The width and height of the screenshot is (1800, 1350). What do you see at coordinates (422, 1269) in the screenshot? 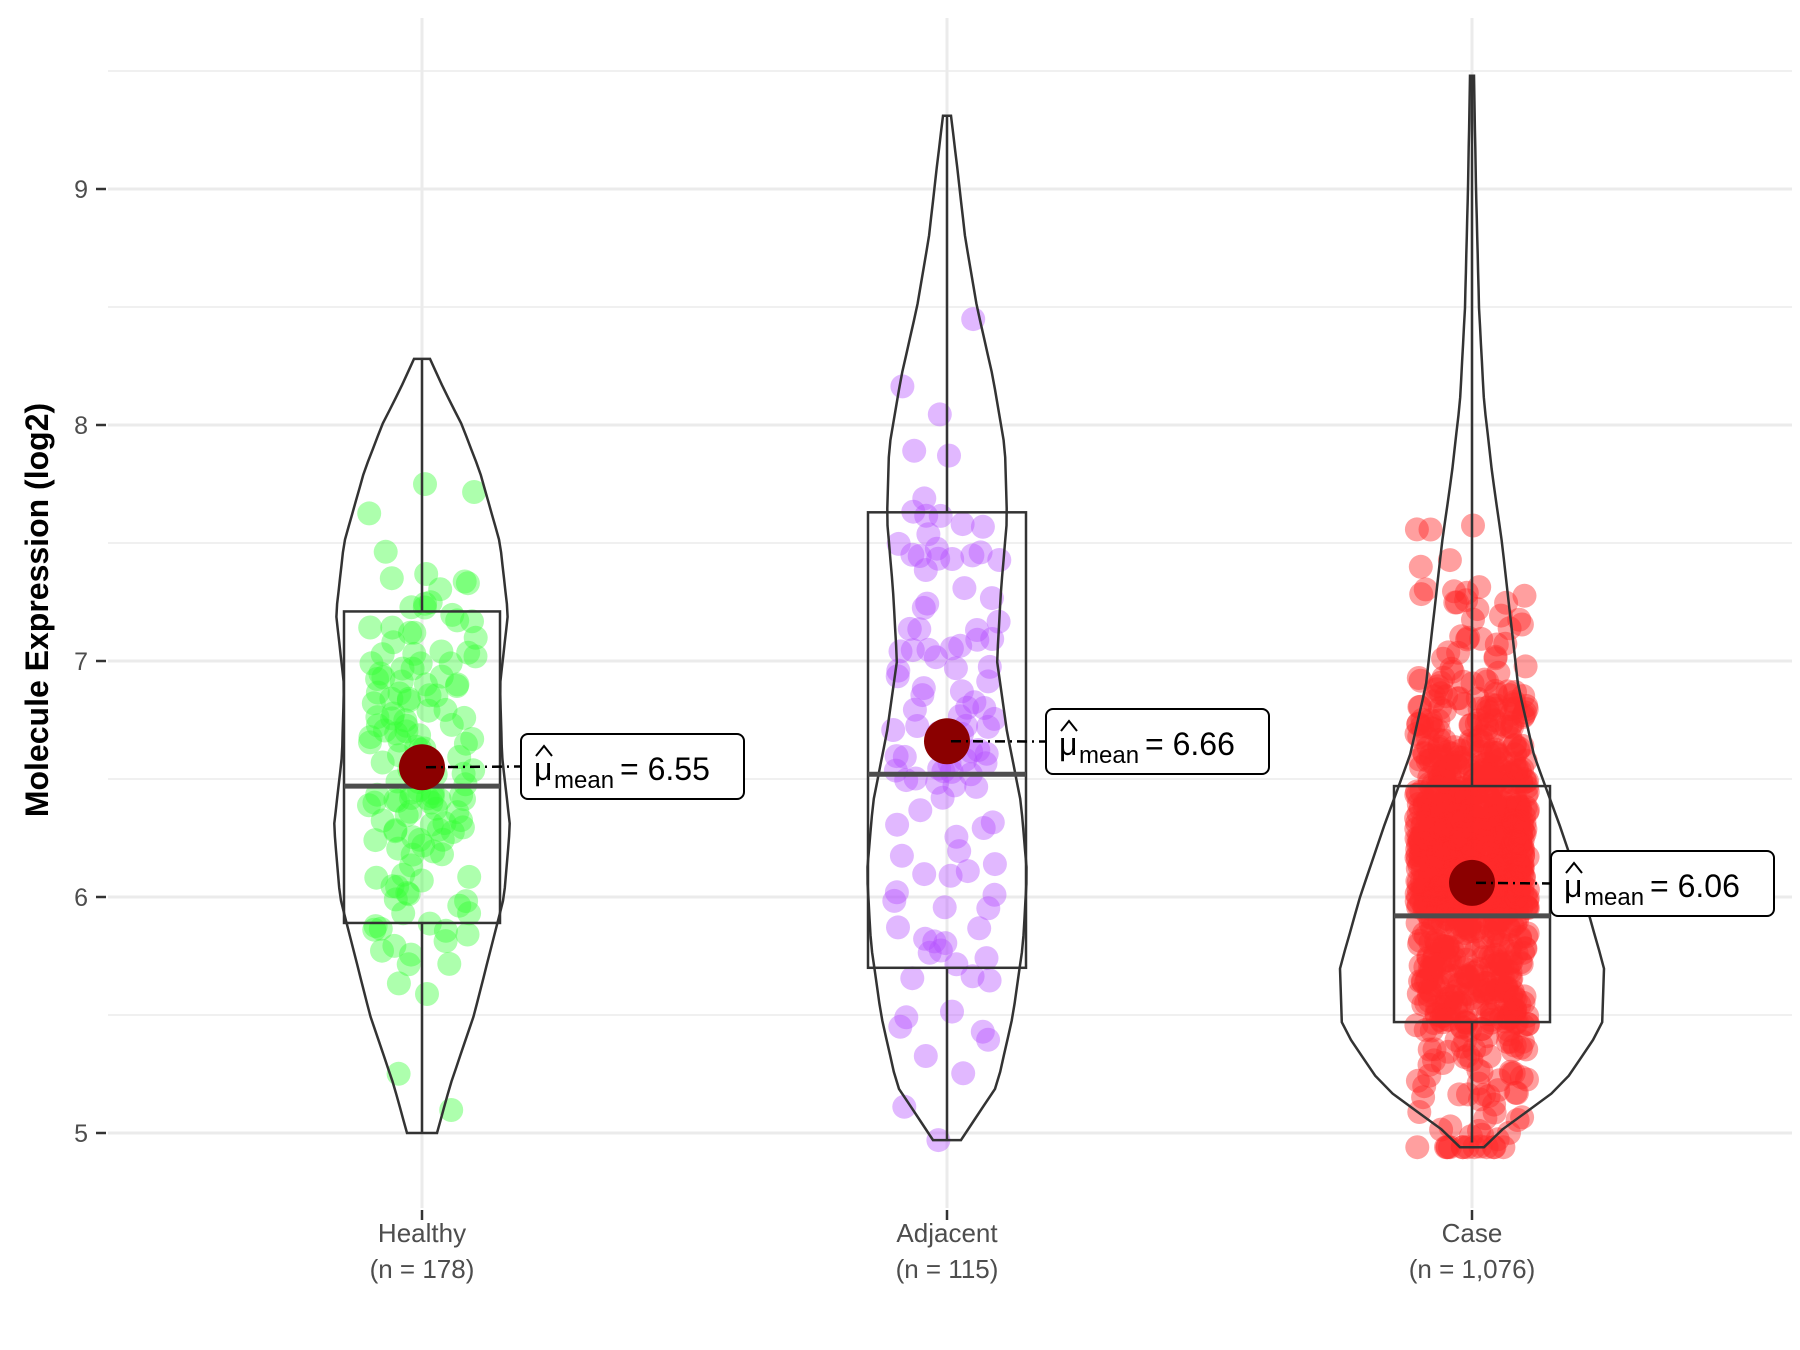
I see `x-tick-count-healthy: (n = 178)` at bounding box center [422, 1269].